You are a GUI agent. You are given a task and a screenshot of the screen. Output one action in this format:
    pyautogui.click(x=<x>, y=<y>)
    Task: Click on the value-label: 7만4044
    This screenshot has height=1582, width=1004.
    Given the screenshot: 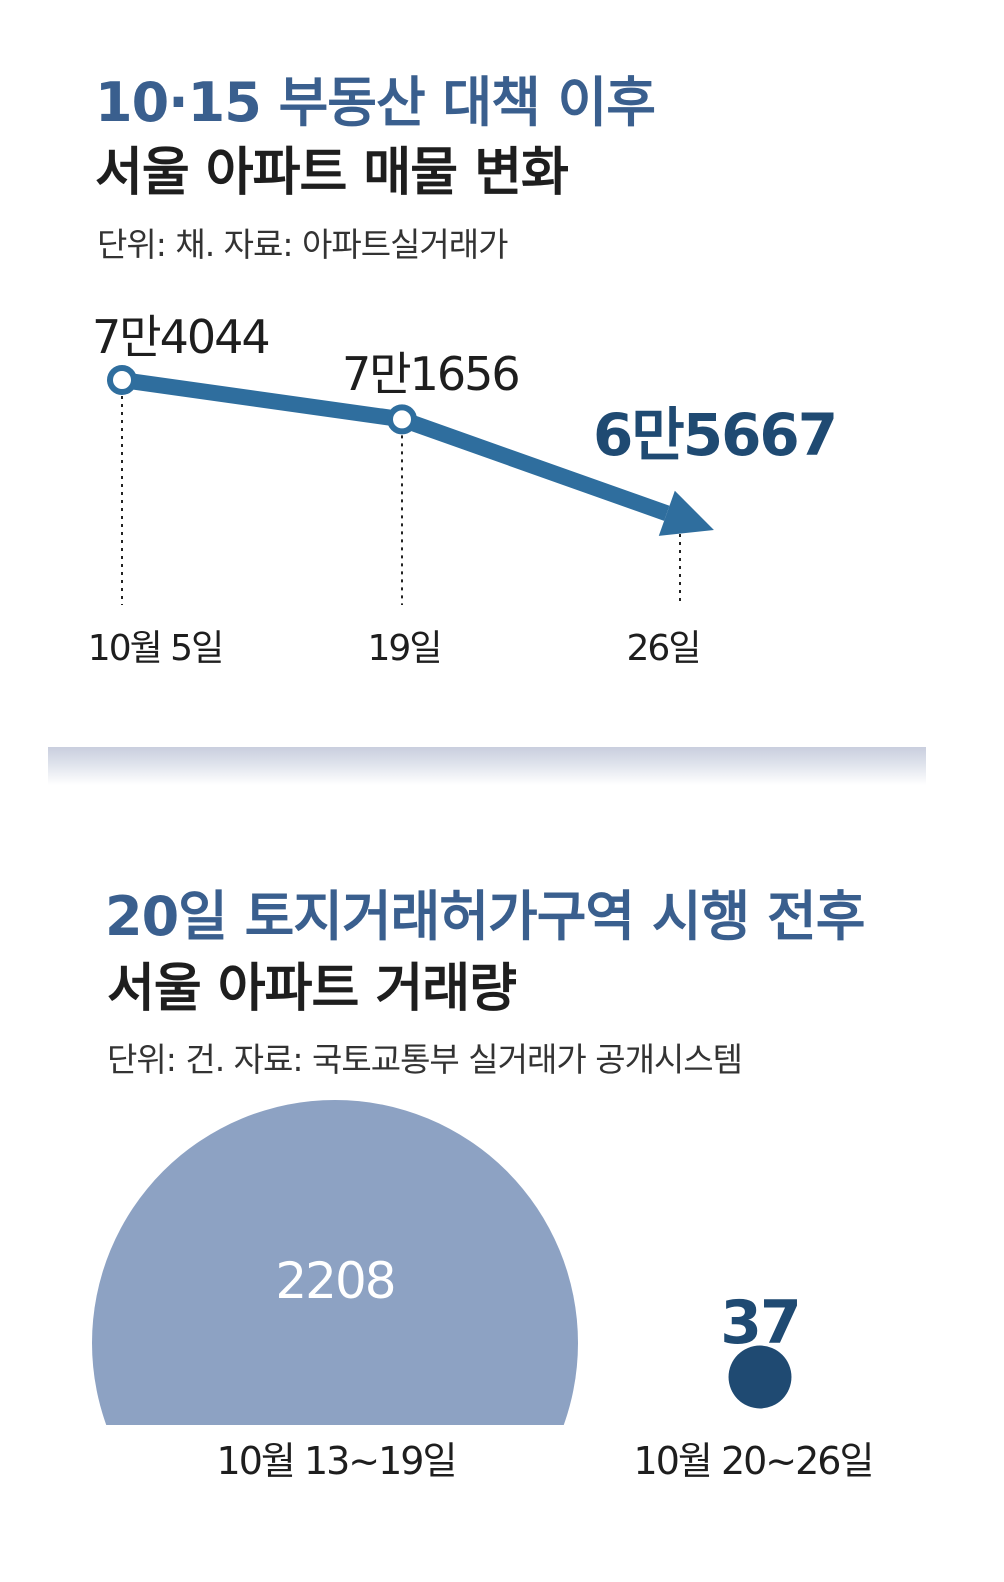 What is the action you would take?
    pyautogui.click(x=180, y=337)
    